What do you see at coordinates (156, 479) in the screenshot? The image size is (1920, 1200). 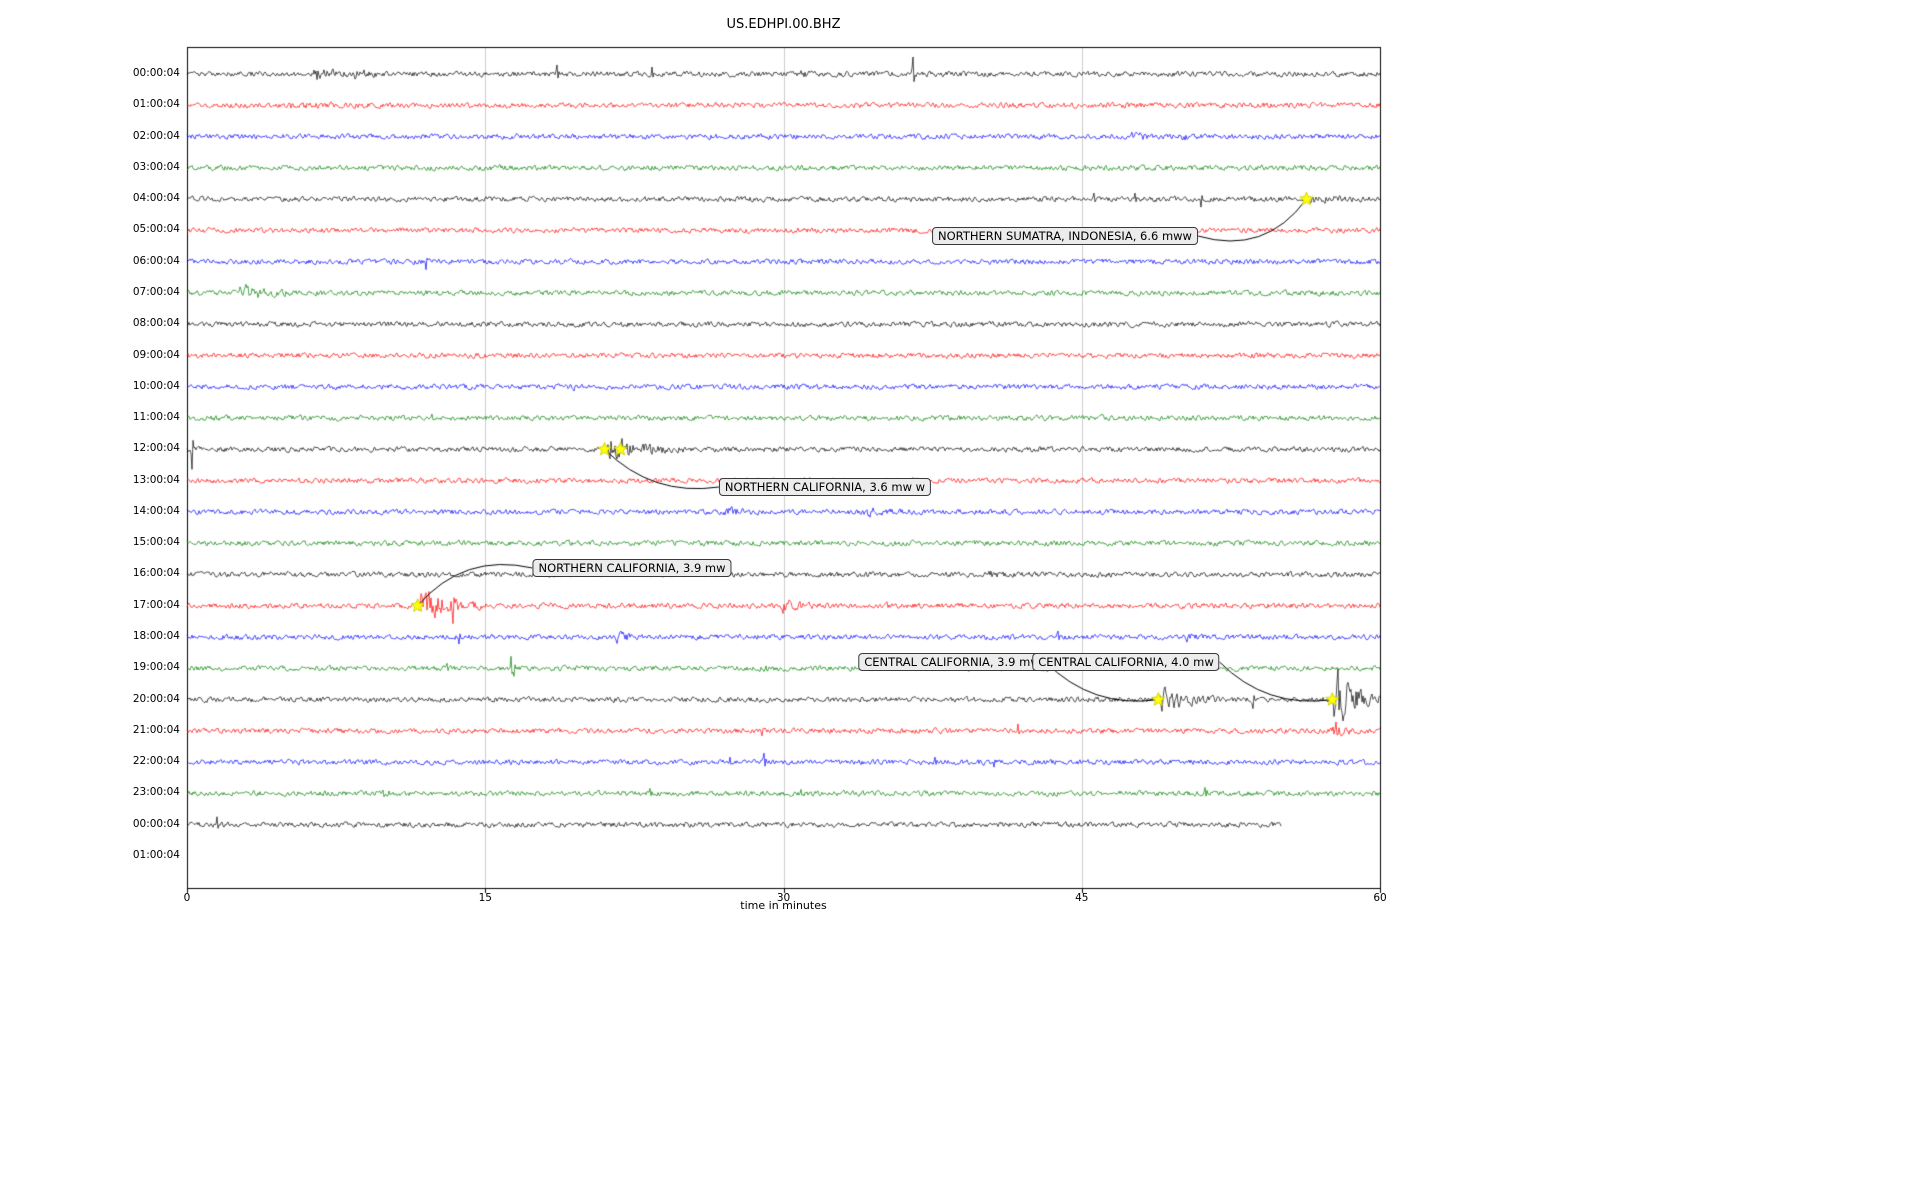 I see `row-time-label: 13:00:04` at bounding box center [156, 479].